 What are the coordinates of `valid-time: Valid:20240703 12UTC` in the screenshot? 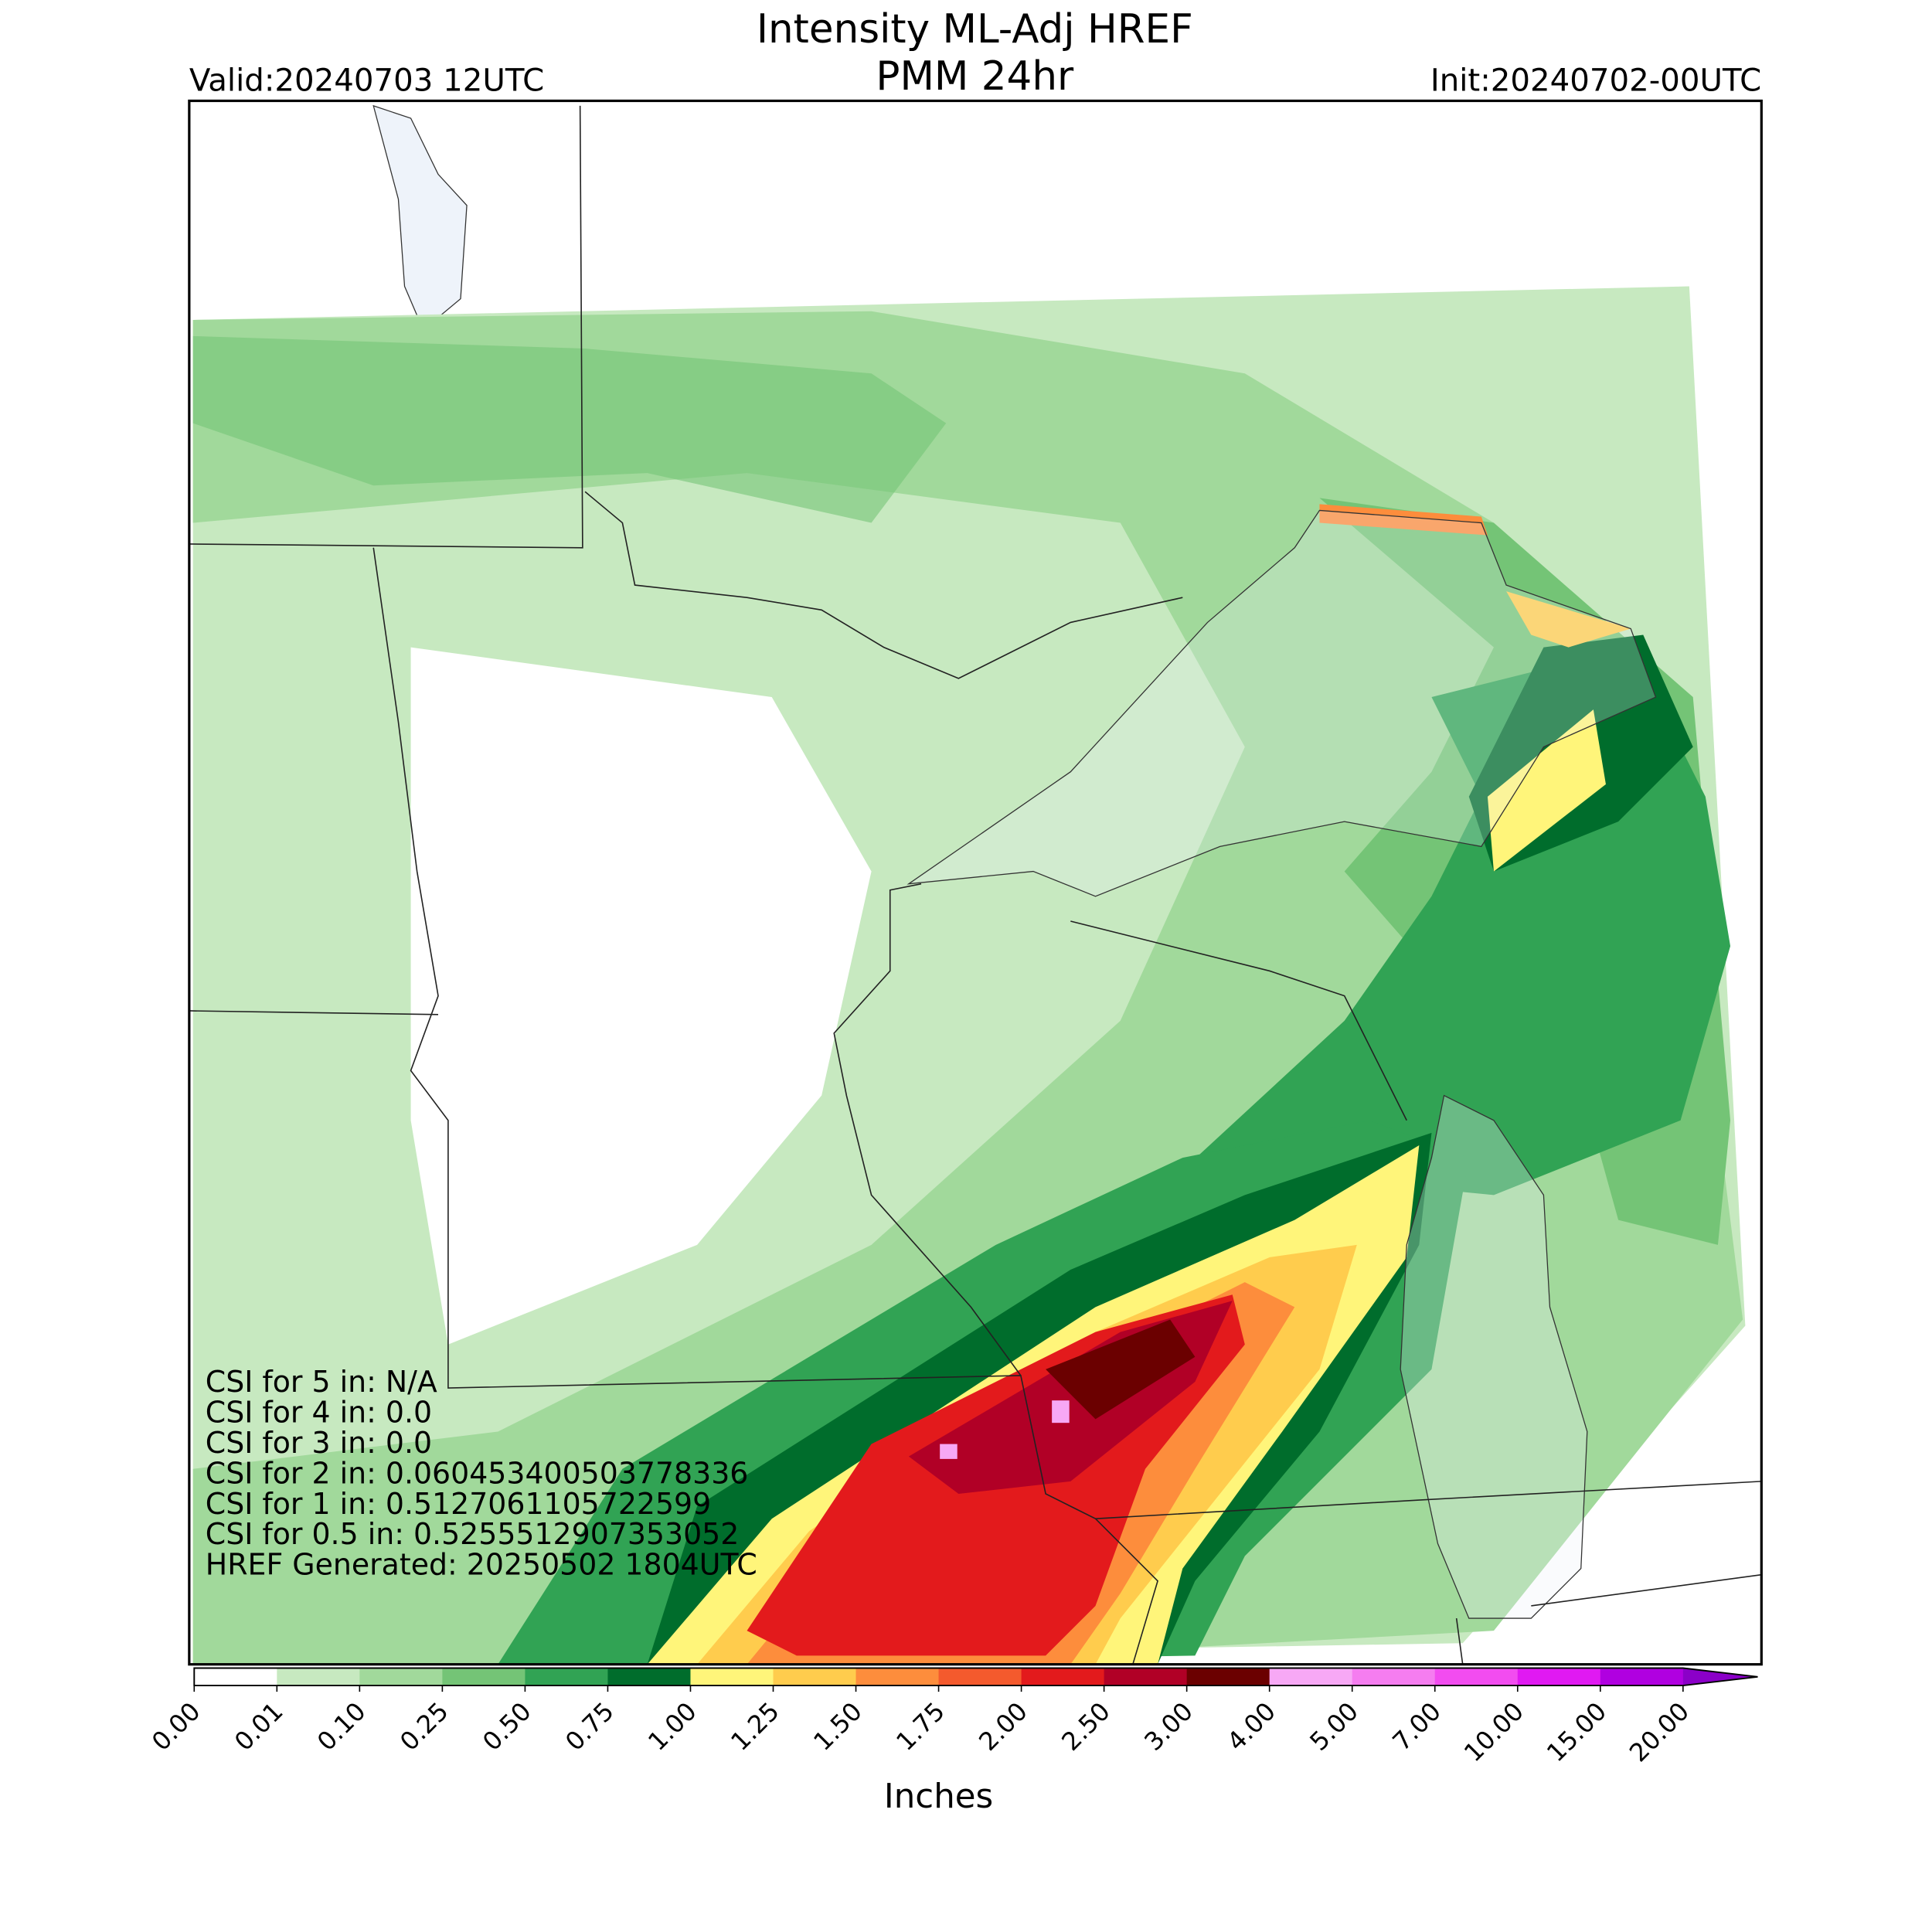 It's located at (367, 81).